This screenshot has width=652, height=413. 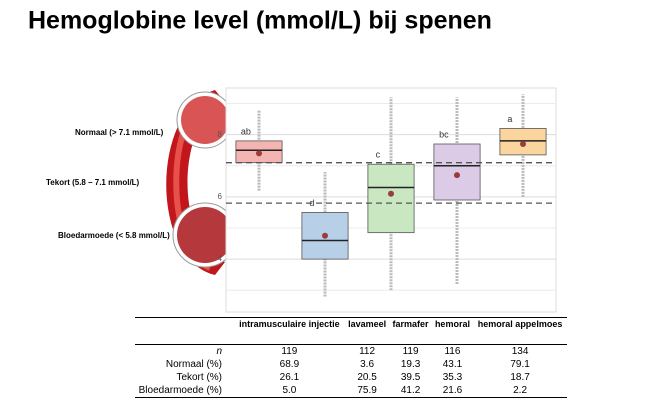 What do you see at coordinates (378, 155) in the screenshot?
I see `group-letter: c` at bounding box center [378, 155].